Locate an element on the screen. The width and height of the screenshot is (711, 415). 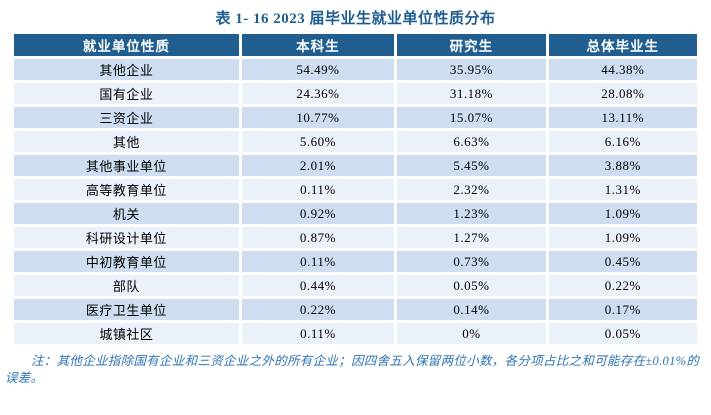
percentage-cell: 1.23% is located at coordinates (471, 213).